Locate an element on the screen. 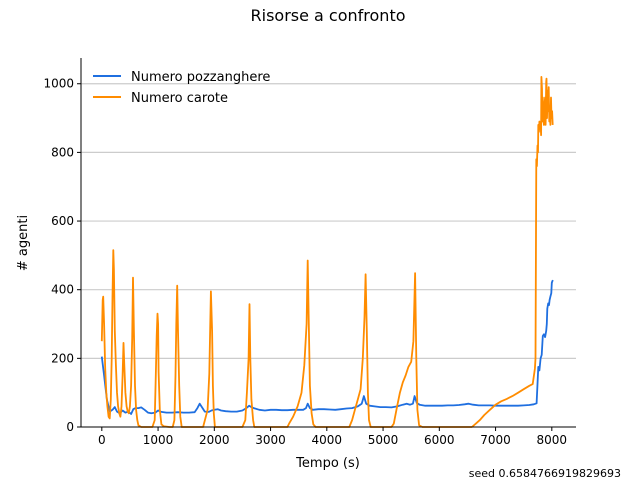  y-tick-label: 0 is located at coordinates (70, 427).